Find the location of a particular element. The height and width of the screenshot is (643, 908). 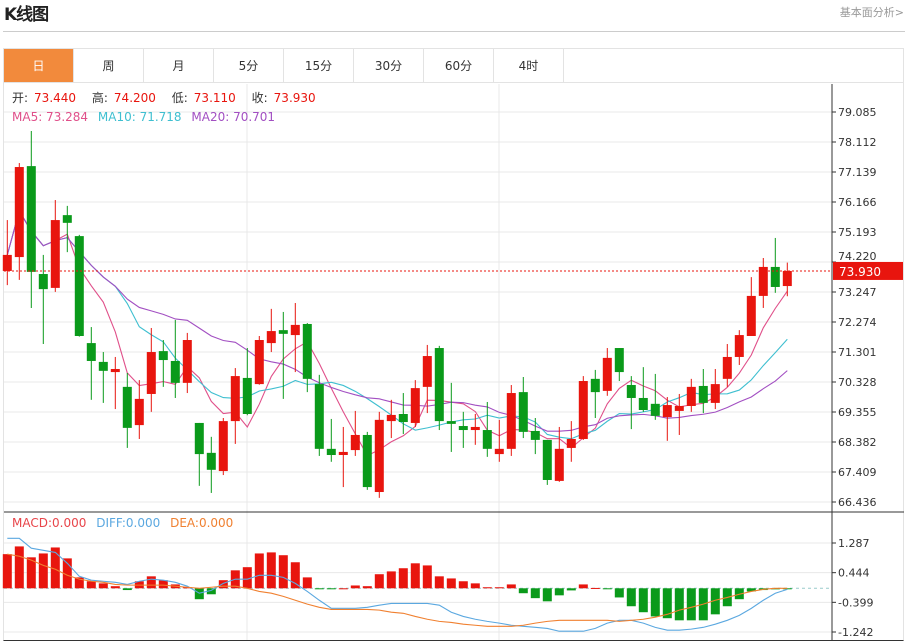

price-tick-label: 67.409 is located at coordinates (857, 472).